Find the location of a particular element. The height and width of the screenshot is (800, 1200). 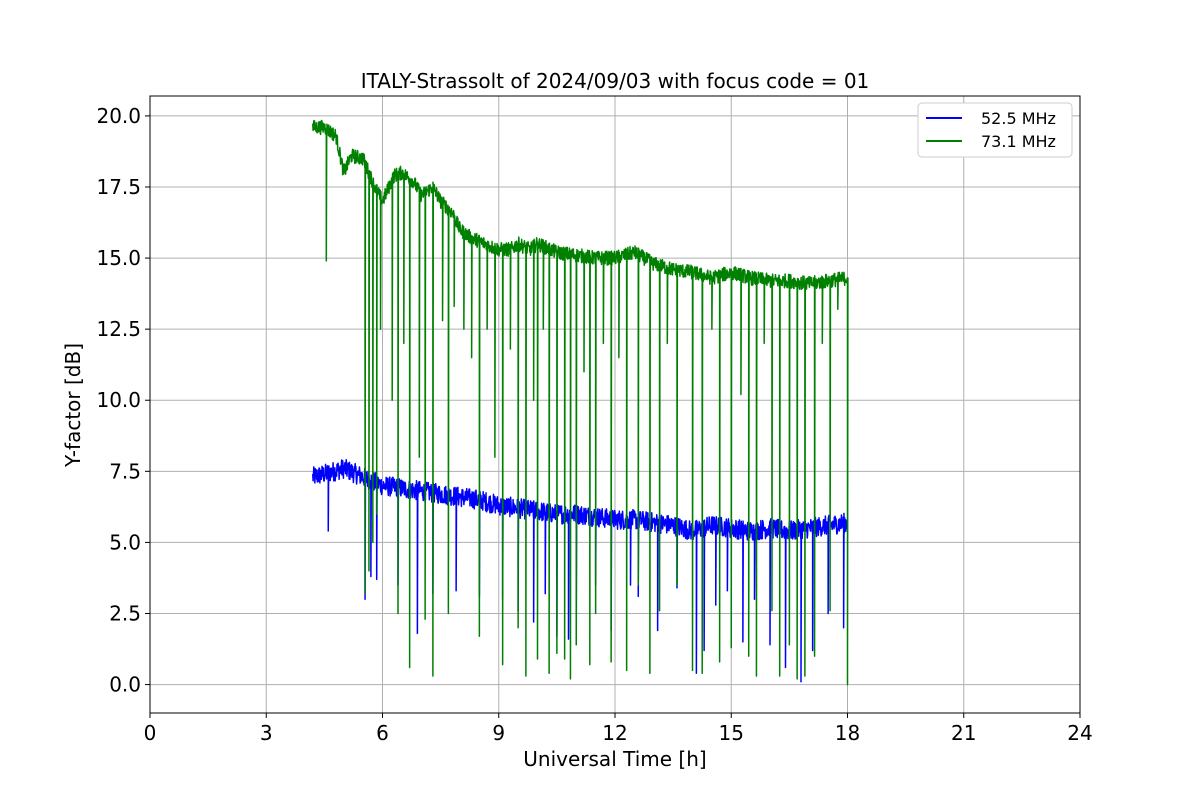

series-line-52-5-mhz is located at coordinates (580, 570).